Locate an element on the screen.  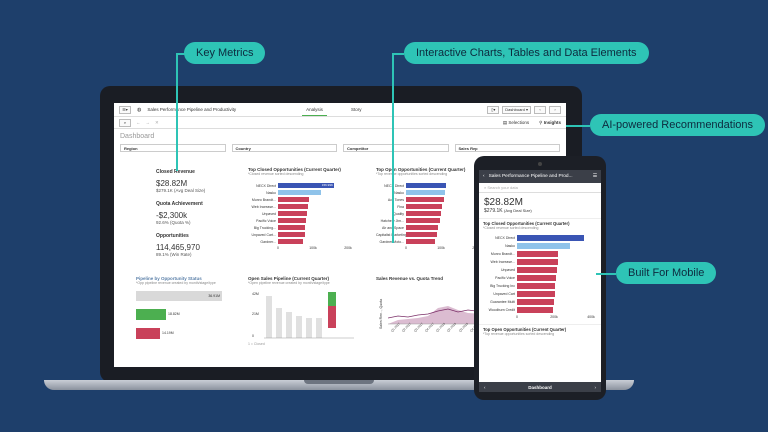
selections-button: ▤ Selections is located at coordinates (516, 123).